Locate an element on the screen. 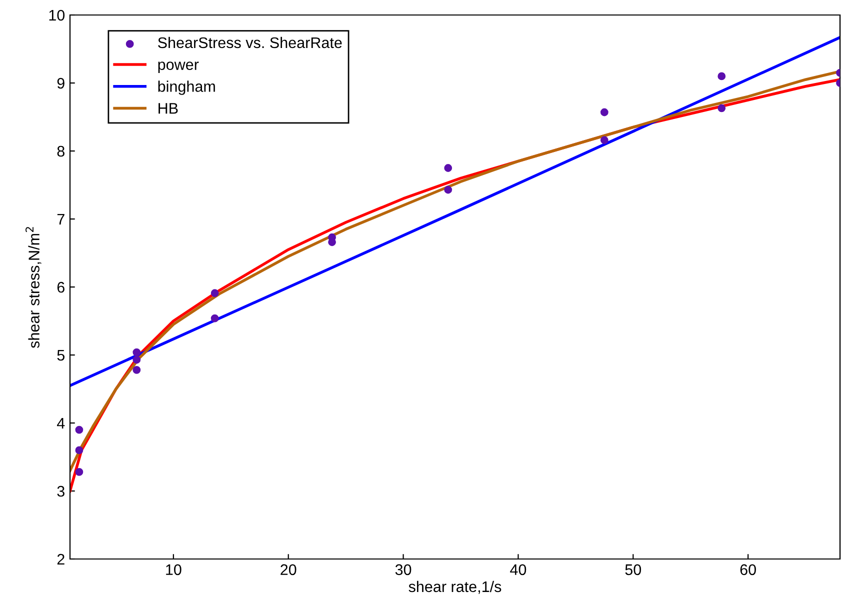  legend-label: bingham is located at coordinates (186, 87).